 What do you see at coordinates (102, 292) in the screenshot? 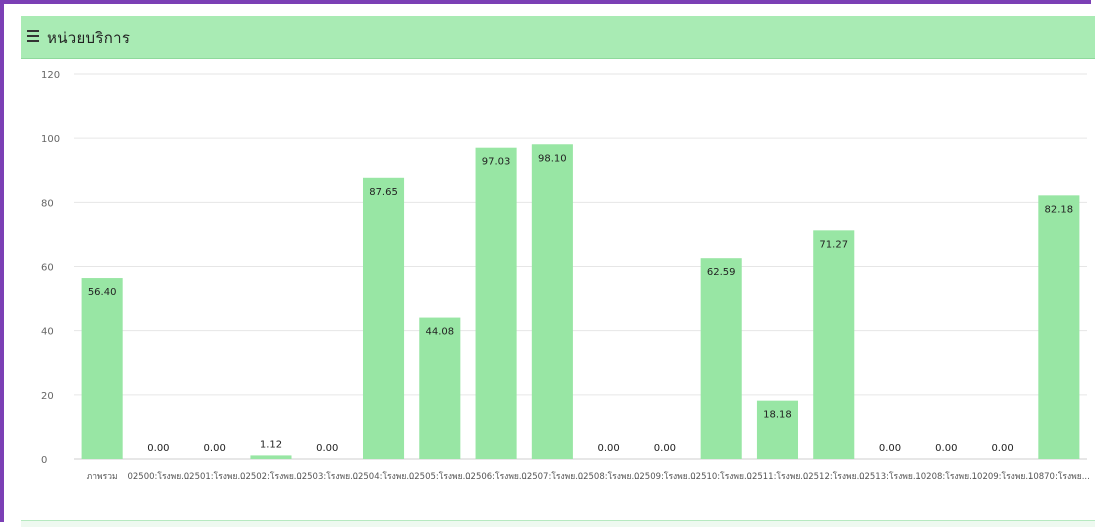
I see `data-label: 56.40` at bounding box center [102, 292].